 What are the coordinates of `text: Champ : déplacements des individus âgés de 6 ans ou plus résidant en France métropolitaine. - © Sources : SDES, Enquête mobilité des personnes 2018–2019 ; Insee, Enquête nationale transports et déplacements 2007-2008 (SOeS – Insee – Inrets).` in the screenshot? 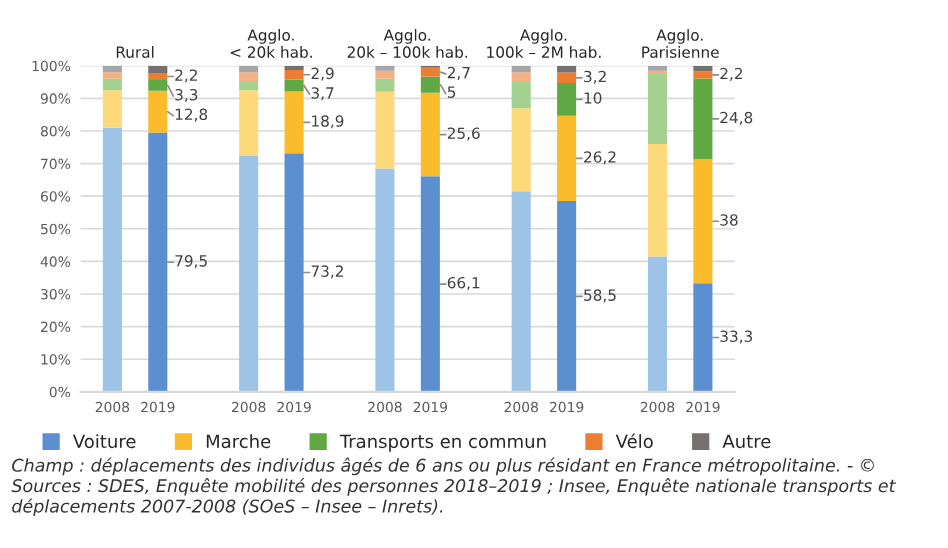 It's located at (454, 487).